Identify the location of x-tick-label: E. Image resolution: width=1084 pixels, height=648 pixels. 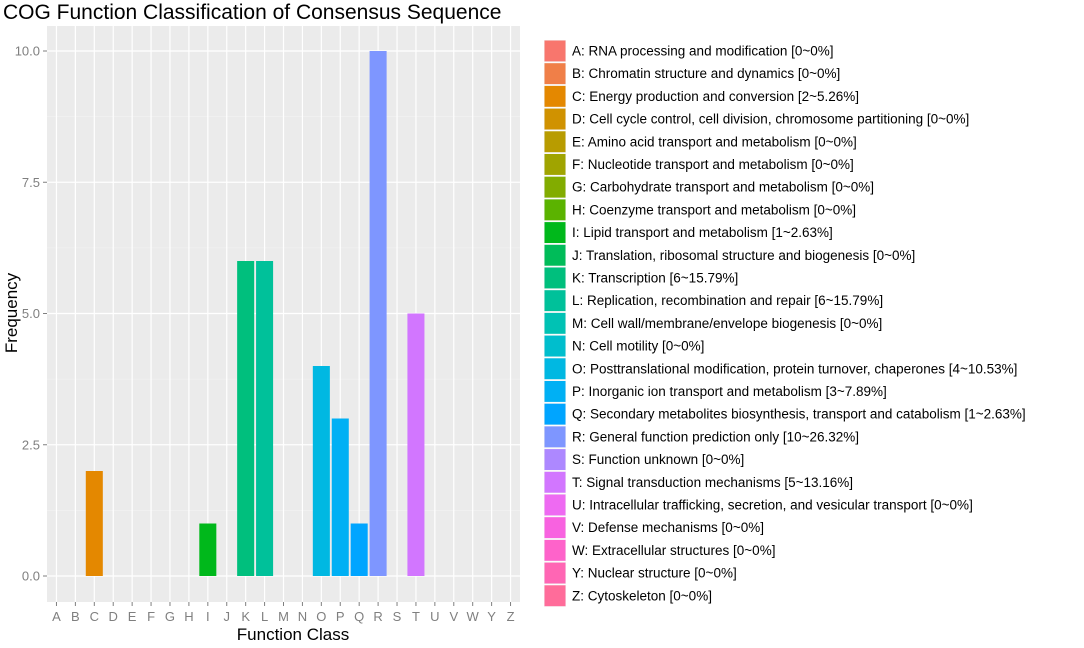
(132, 616).